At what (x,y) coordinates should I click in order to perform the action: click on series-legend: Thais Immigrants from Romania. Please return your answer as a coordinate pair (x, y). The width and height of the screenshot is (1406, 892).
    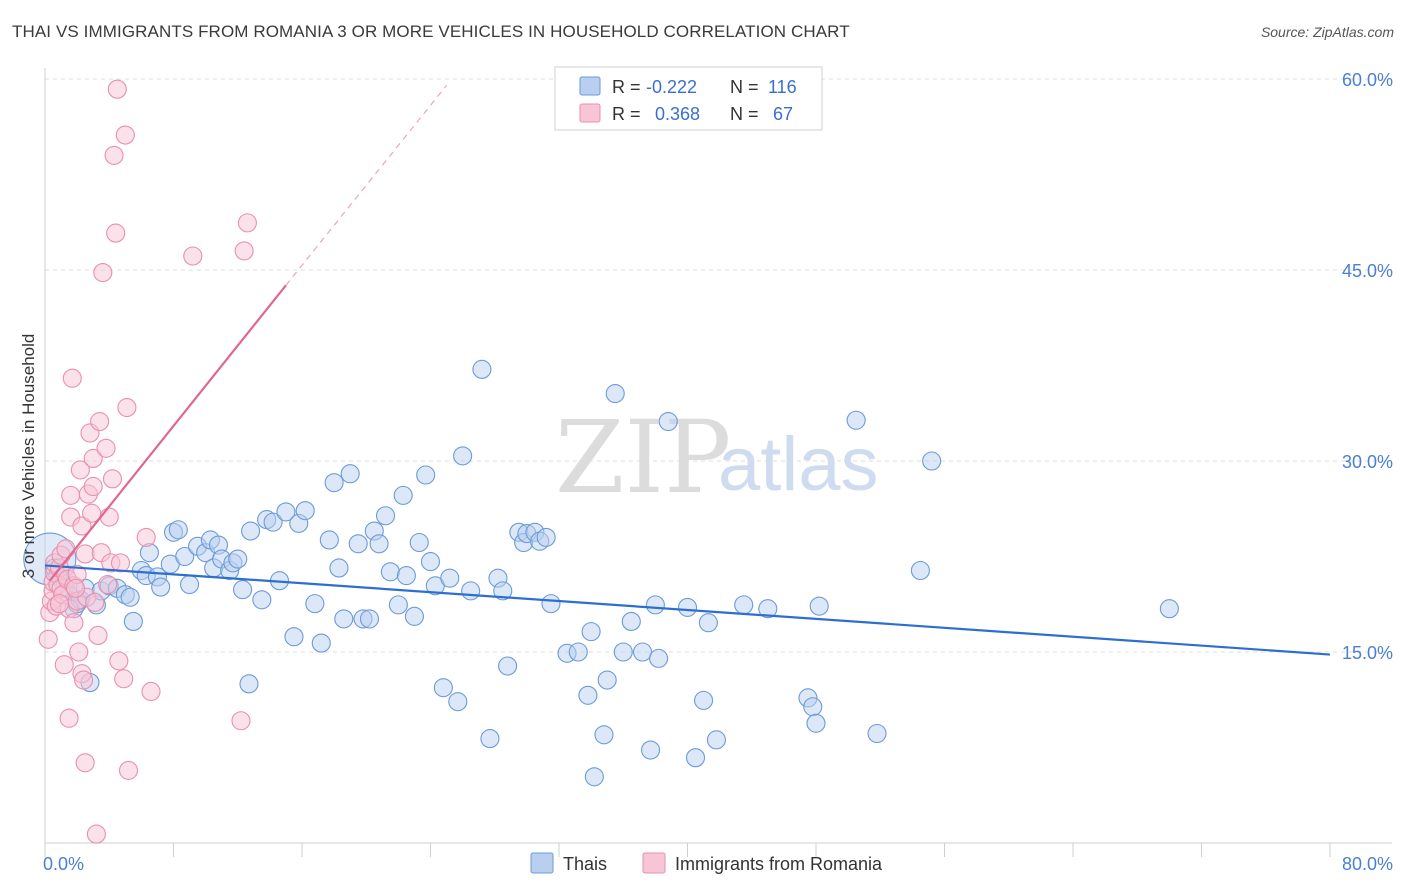
    Looking at the image, I should click on (706, 863).